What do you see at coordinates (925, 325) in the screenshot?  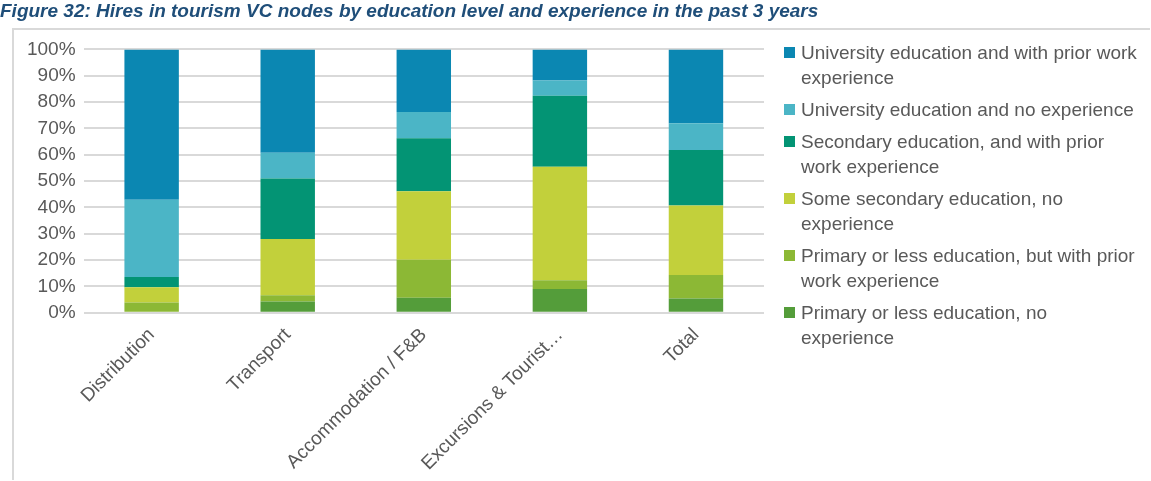 I see `legend-label: Primary or less education, no experience` at bounding box center [925, 325].